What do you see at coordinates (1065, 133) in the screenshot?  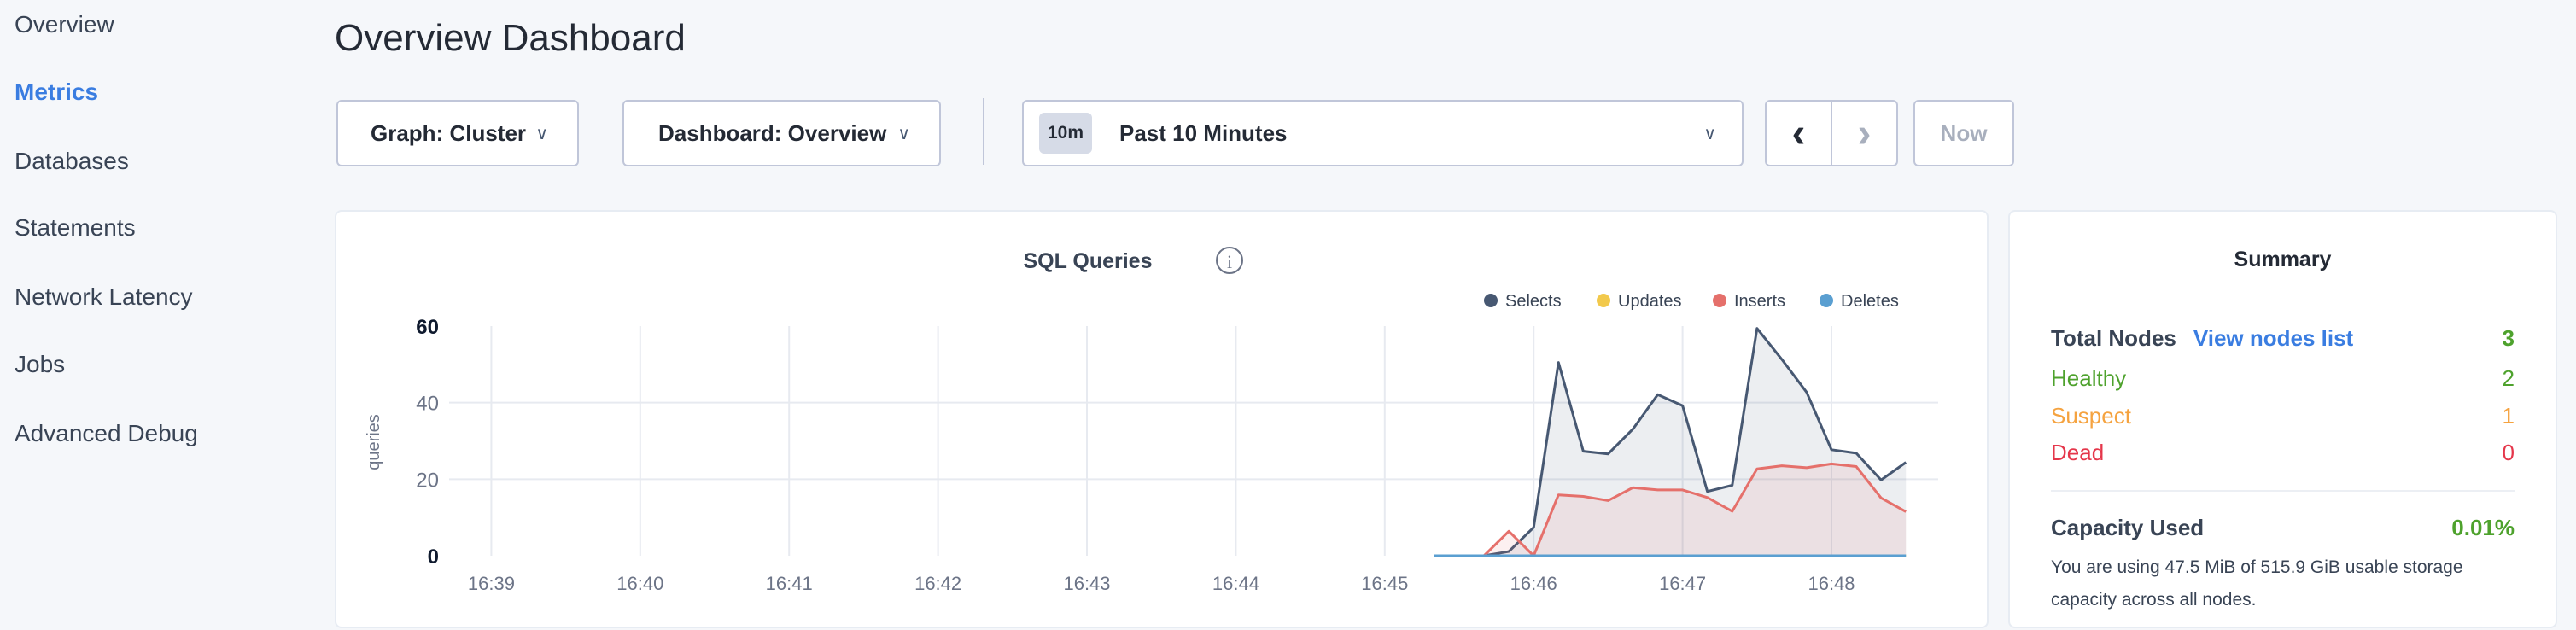 I see `time-badge: 10m` at bounding box center [1065, 133].